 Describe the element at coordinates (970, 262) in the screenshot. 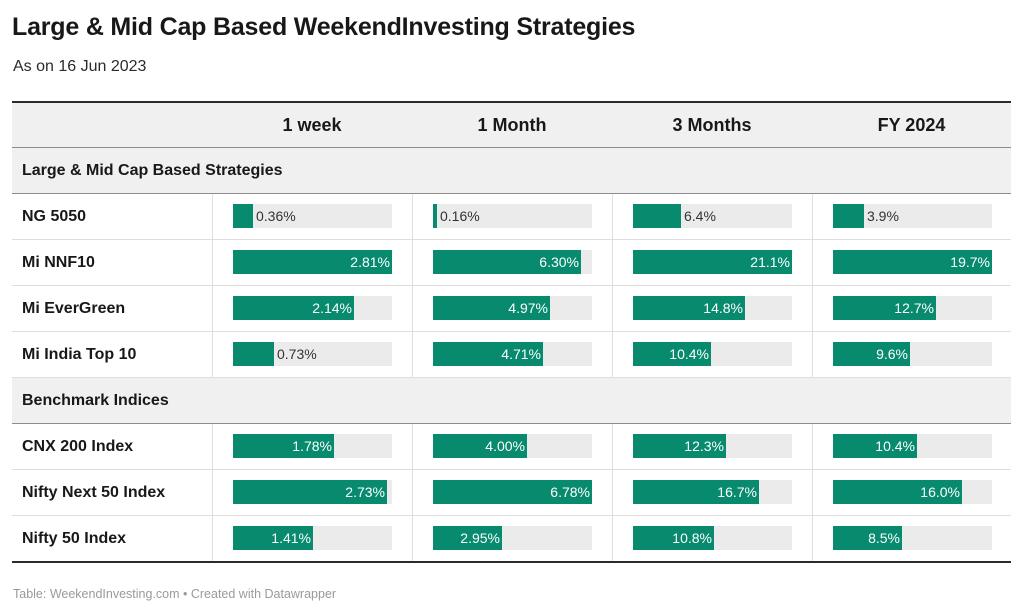

I see `bar-value-label: 19.7%` at that location.